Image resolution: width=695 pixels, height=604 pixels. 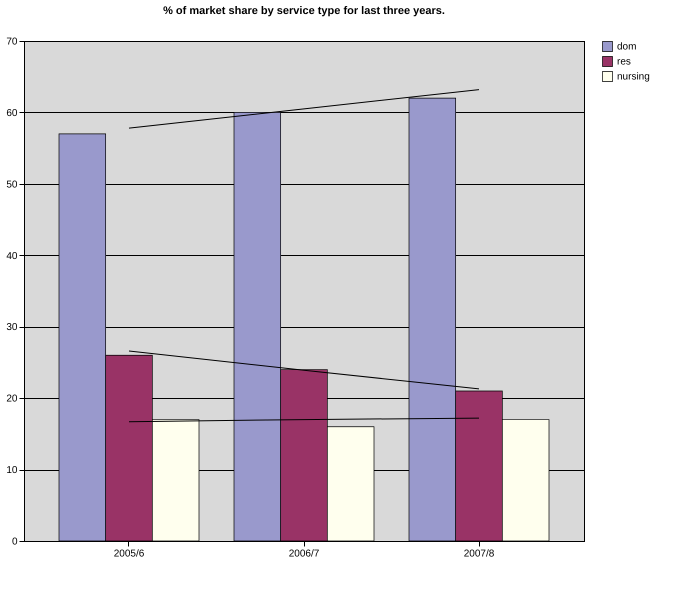 I want to click on y-tick-label: 10, so click(x=12, y=470).